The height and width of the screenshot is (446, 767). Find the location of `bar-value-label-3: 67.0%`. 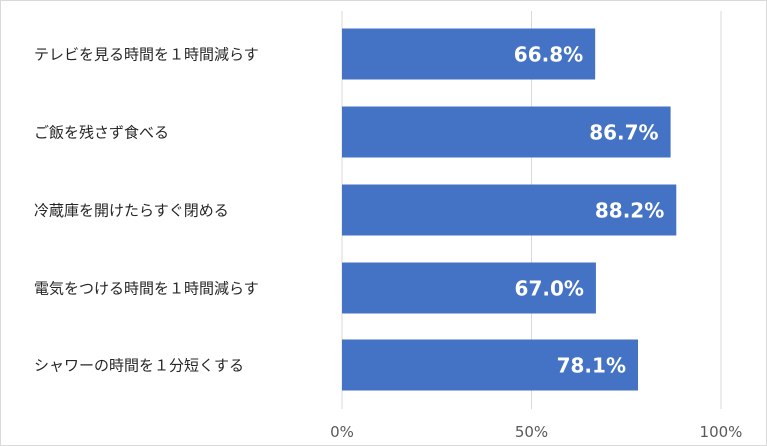

bar-value-label-3: 67.0% is located at coordinates (549, 289).